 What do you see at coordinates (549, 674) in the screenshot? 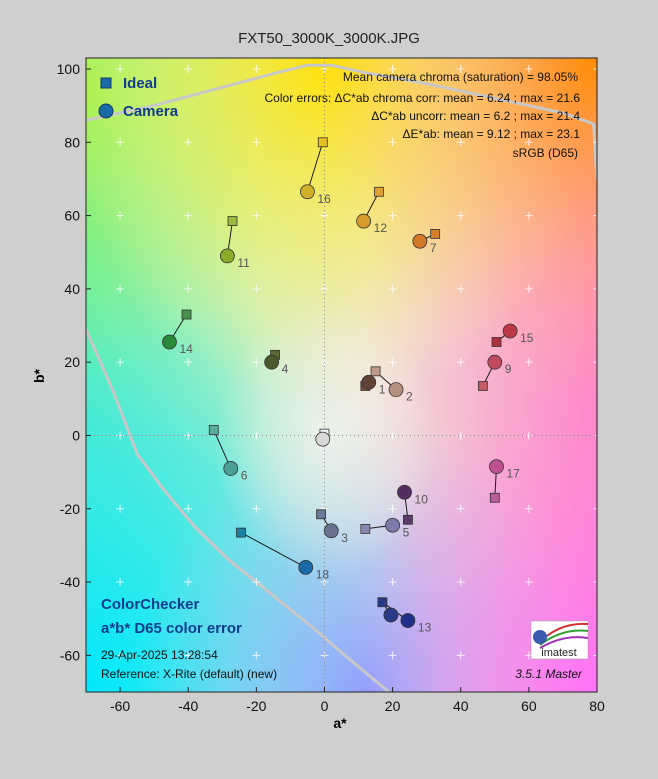
I see `version-label: 3.5.1 Master` at bounding box center [549, 674].